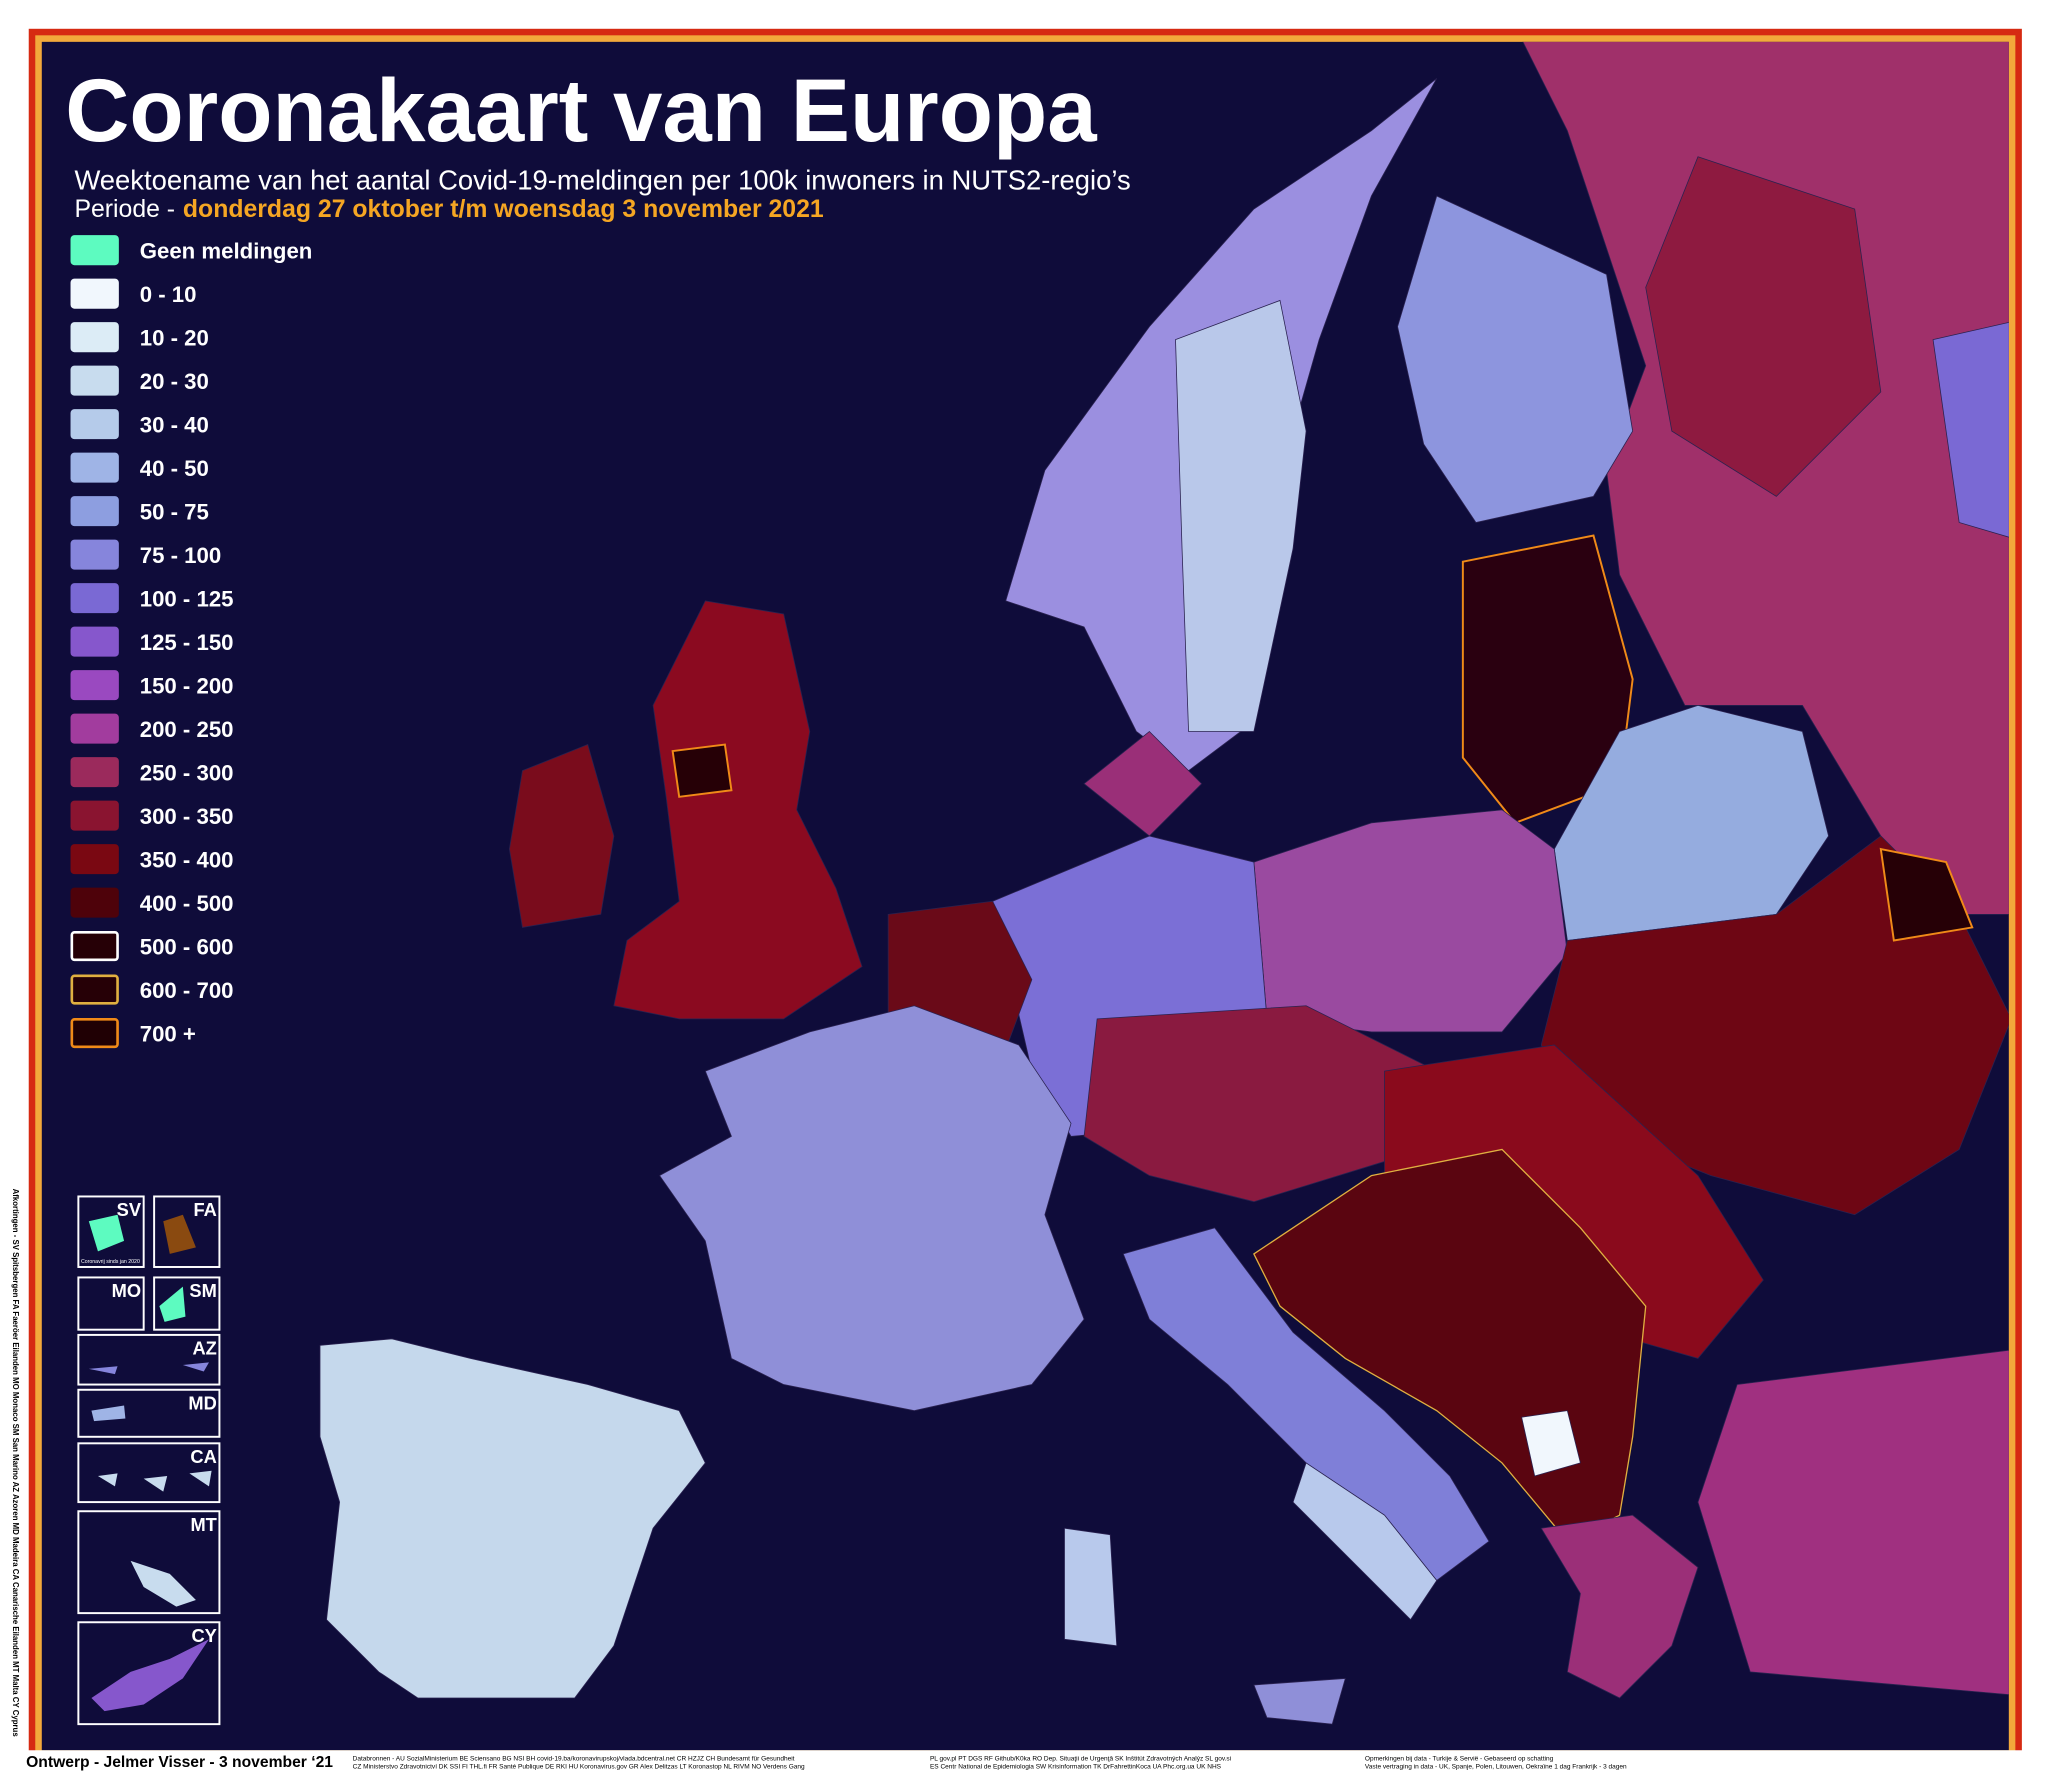  What do you see at coordinates (872, 1208) in the screenshot?
I see `france` at bounding box center [872, 1208].